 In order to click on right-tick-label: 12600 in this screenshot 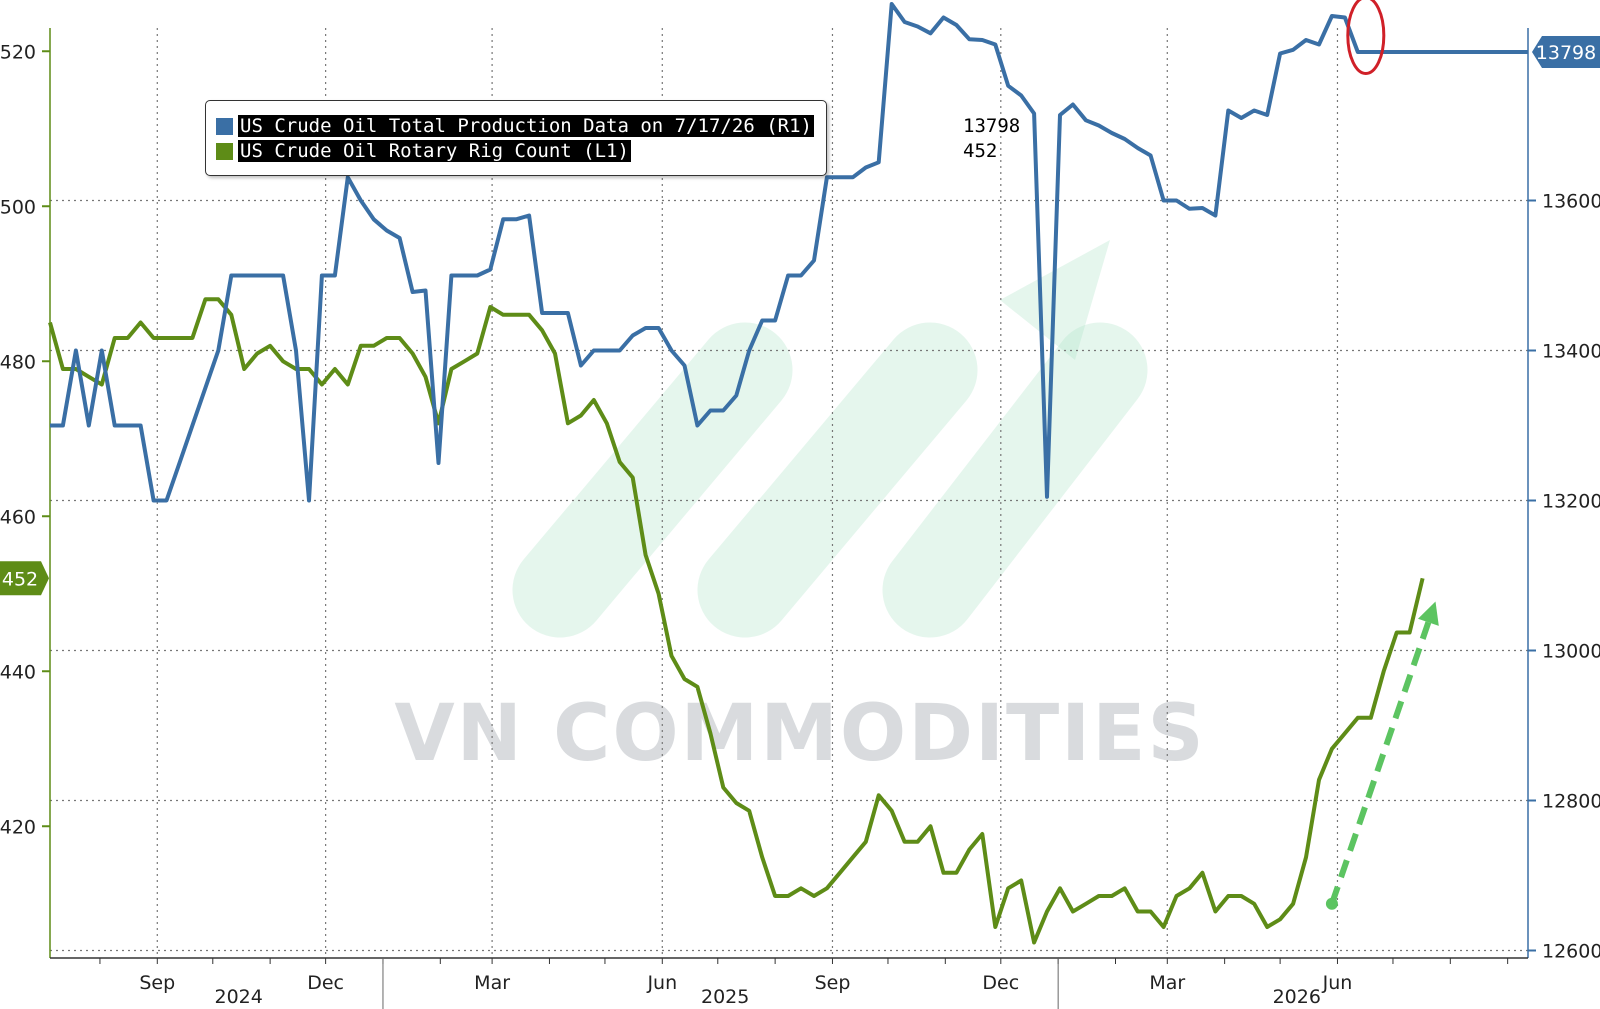, I will do `click(1571, 952)`.